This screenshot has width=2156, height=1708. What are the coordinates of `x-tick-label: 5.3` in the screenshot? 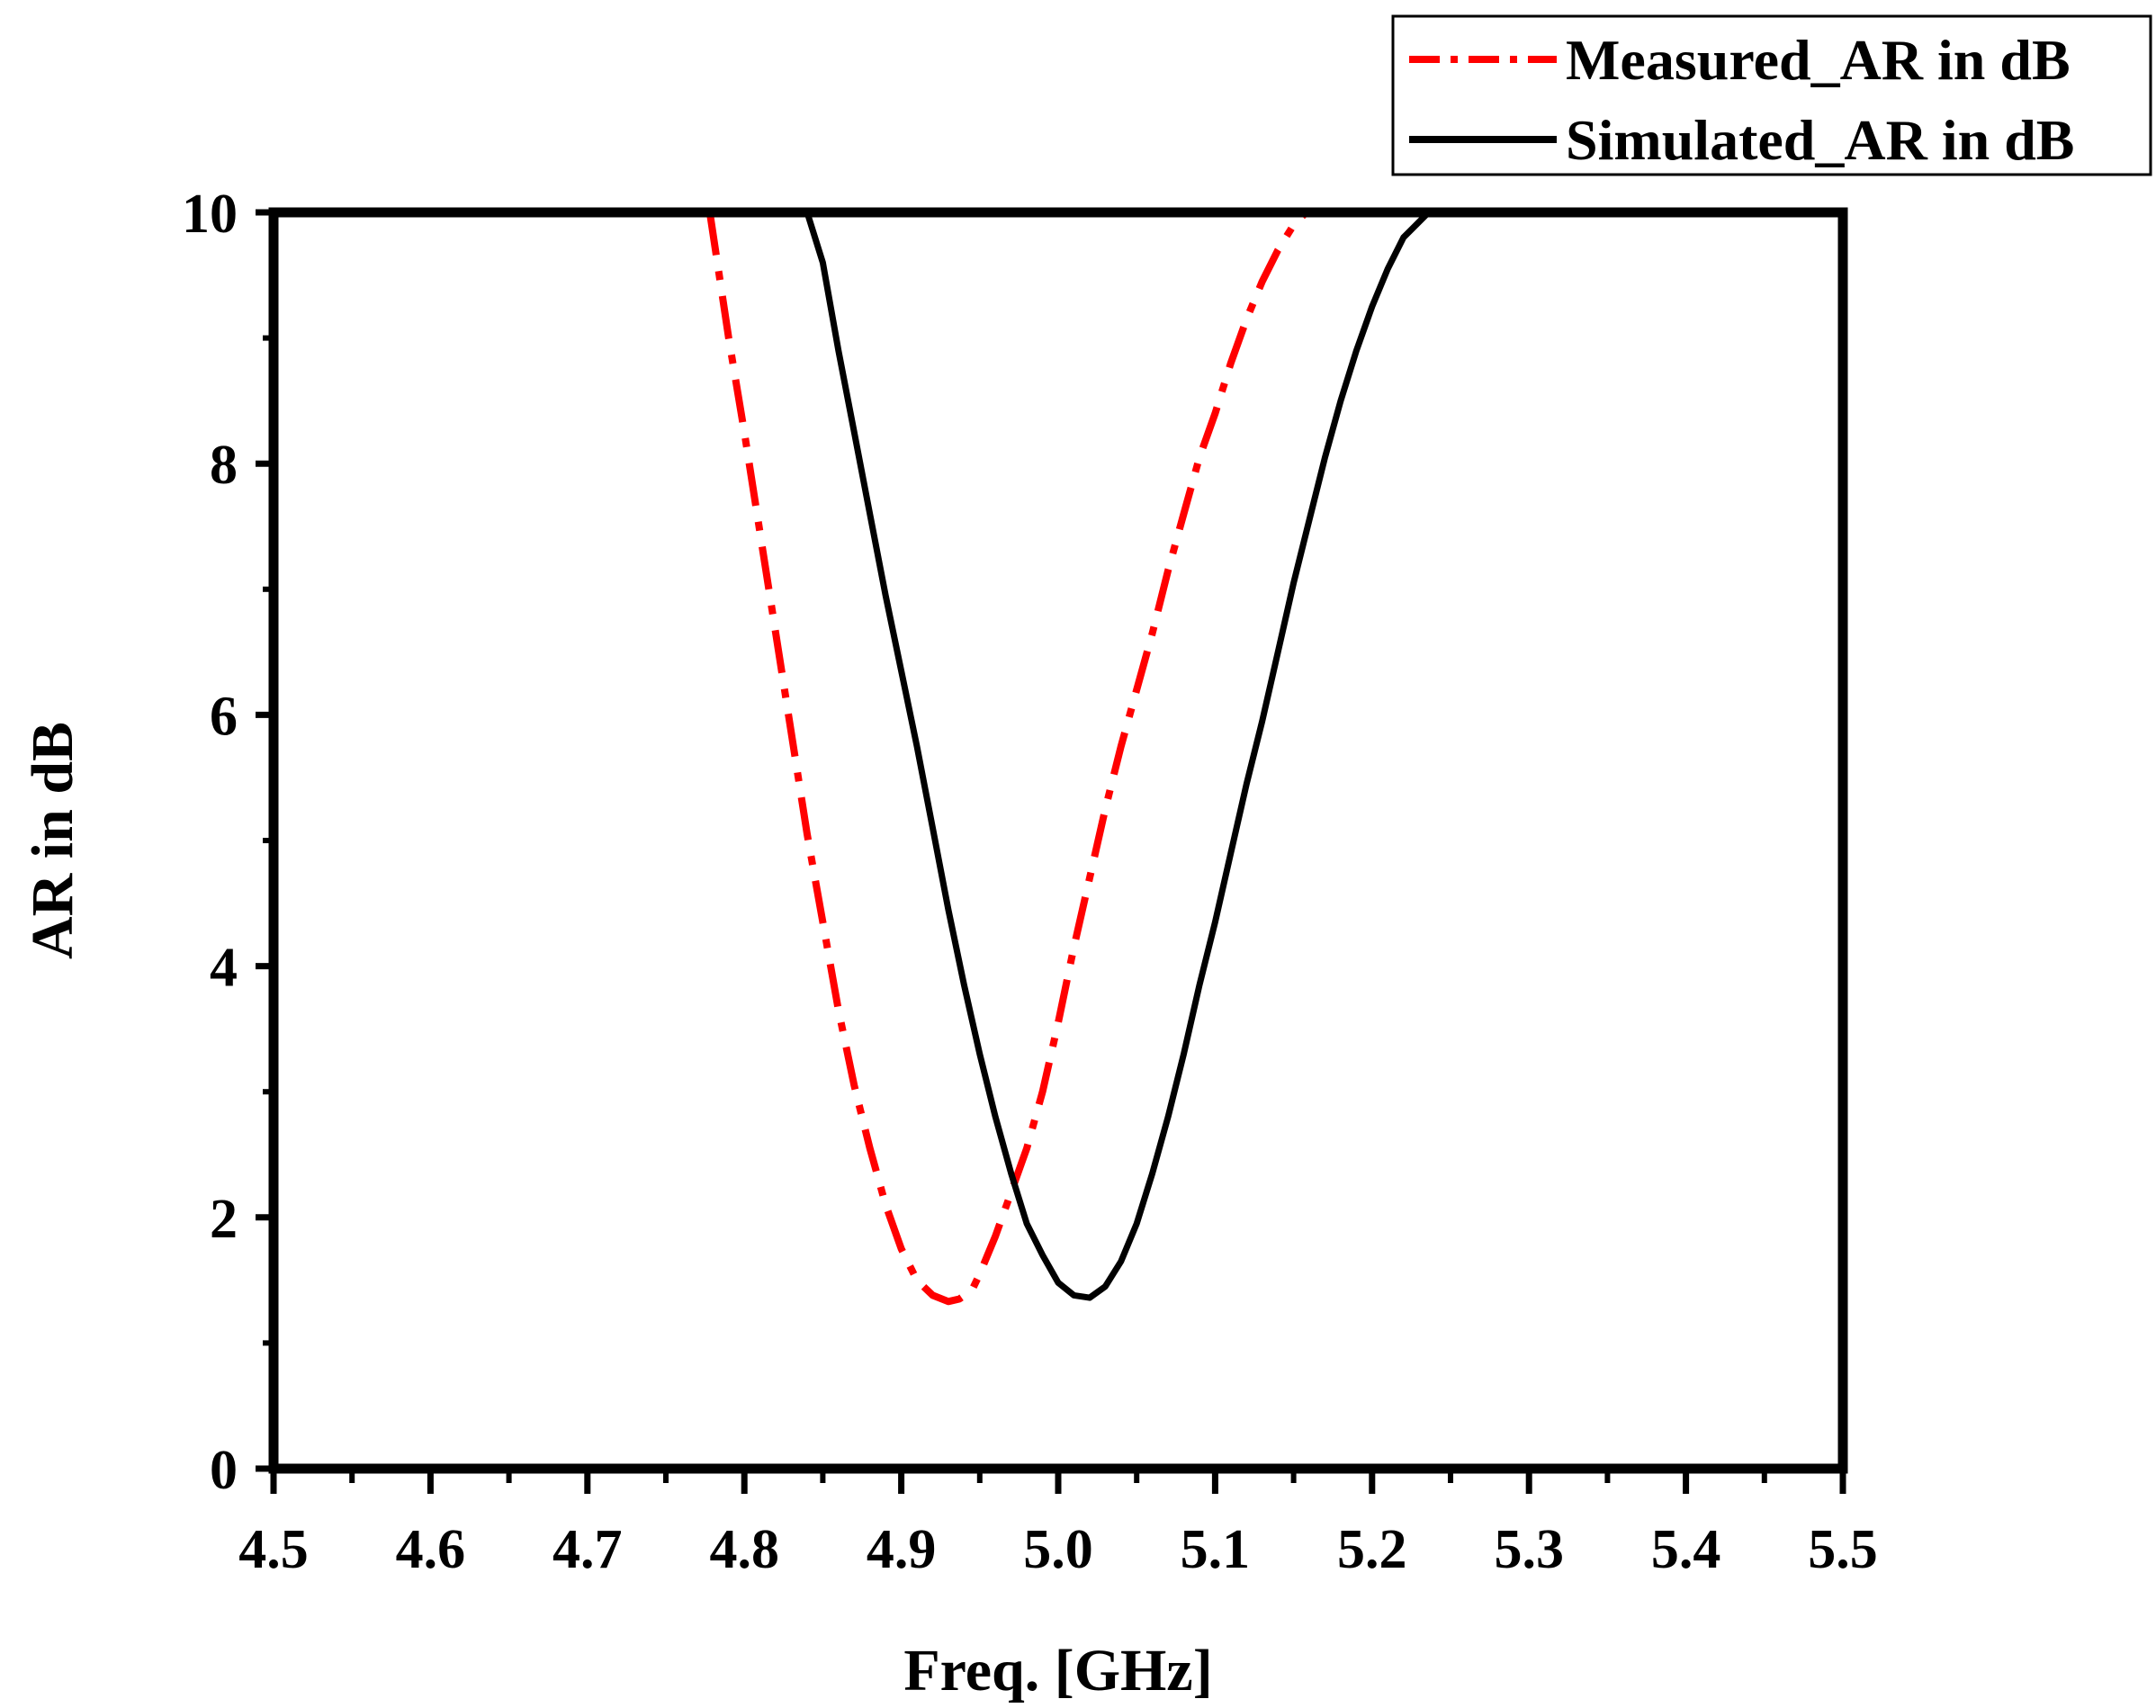 It's located at (1529, 1549).